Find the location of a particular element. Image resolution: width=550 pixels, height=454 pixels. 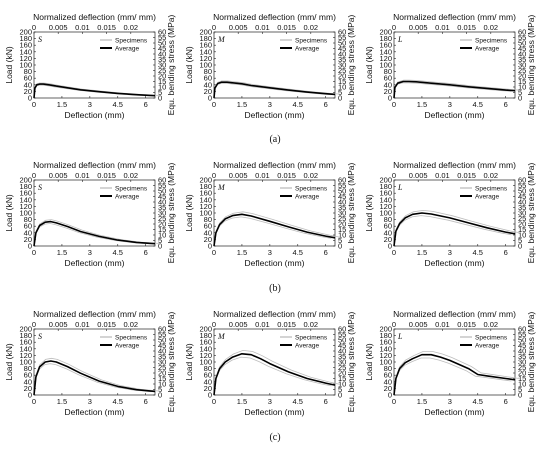

panel-letter: L is located at coordinates (400, 336).